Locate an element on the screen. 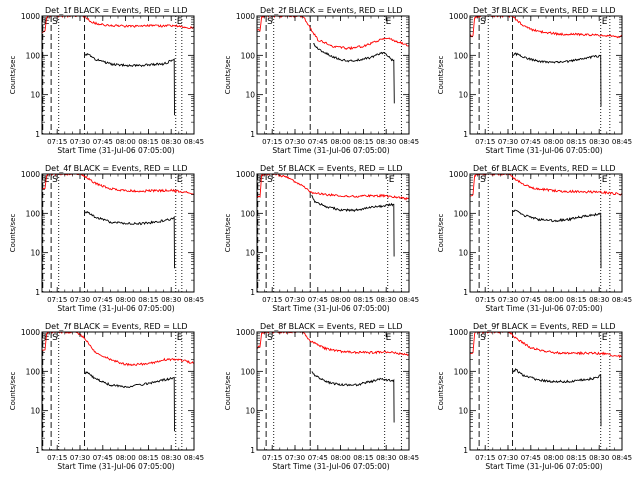  panel-title: Det_8f BLACK = Events, RED = LLD is located at coordinates (331, 326).